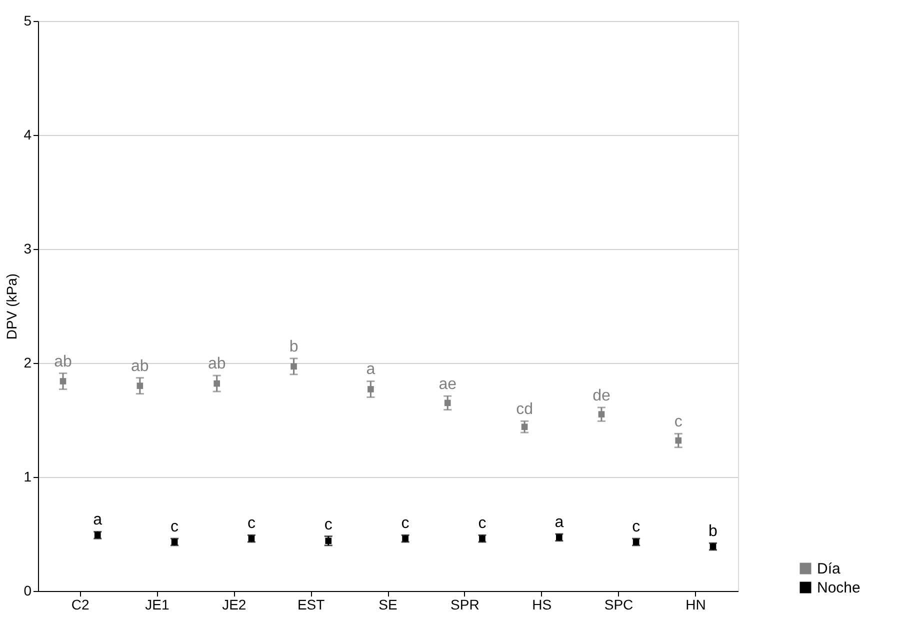 Image resolution: width=904 pixels, height=631 pixels. What do you see at coordinates (829, 569) in the screenshot?
I see `legend-label: Día` at bounding box center [829, 569].